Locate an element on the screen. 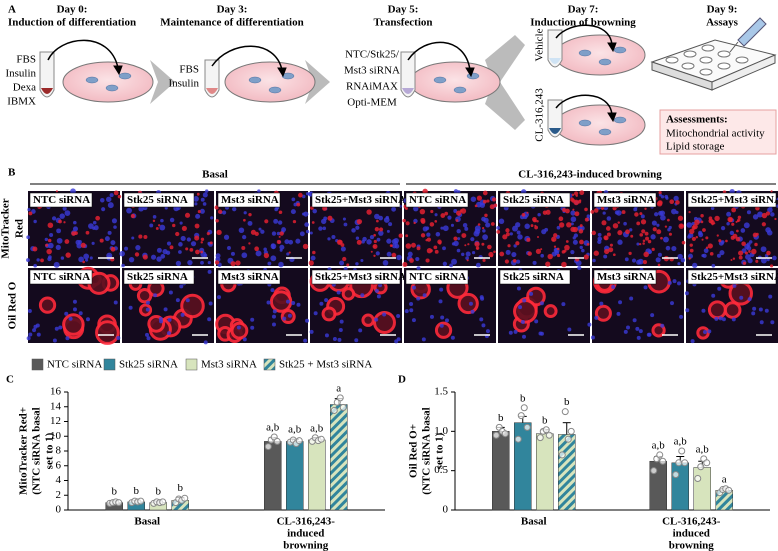 Image resolution: width=778 pixels, height=551 pixels. row-label: MitoTracker is located at coordinates (6, 228).